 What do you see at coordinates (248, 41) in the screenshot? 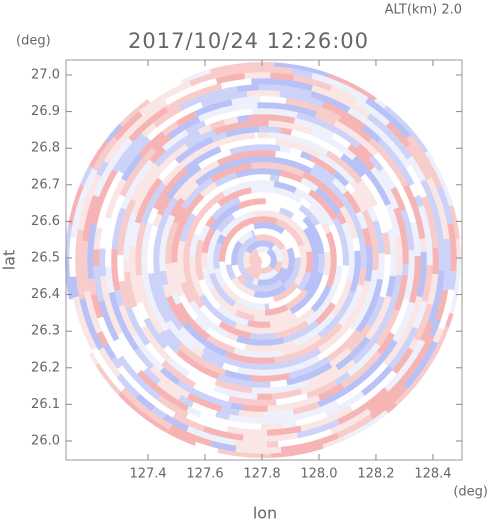
I see `chart-title: 2017/10/24 12:26:00` at bounding box center [248, 41].